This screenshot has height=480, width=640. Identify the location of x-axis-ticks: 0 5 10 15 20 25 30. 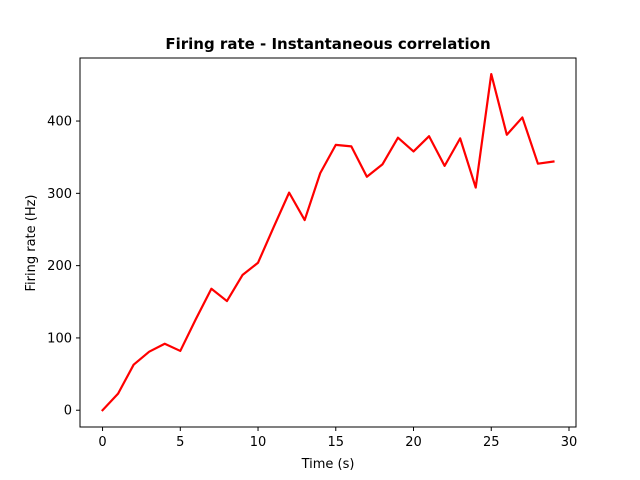
(337, 438).